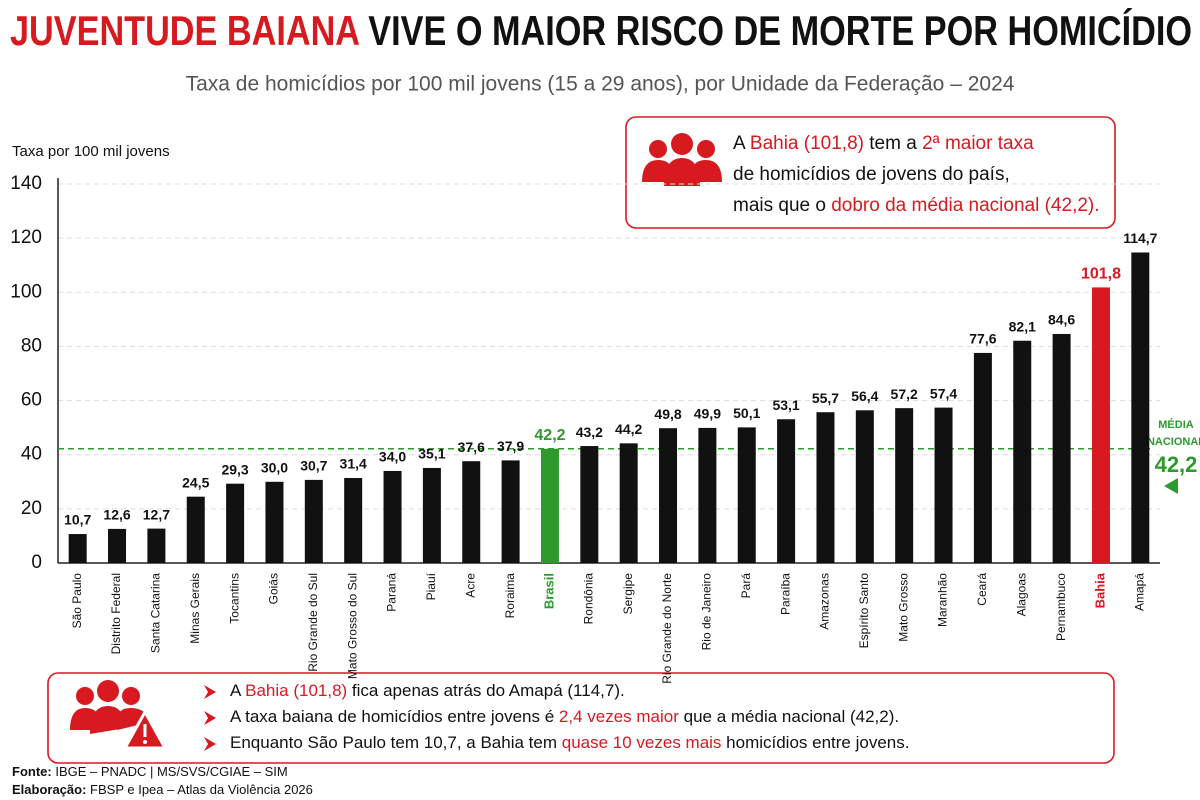 The width and height of the screenshot is (1200, 800). Describe the element at coordinates (510, 446) in the screenshot. I see `value-label: 37,9` at that location.